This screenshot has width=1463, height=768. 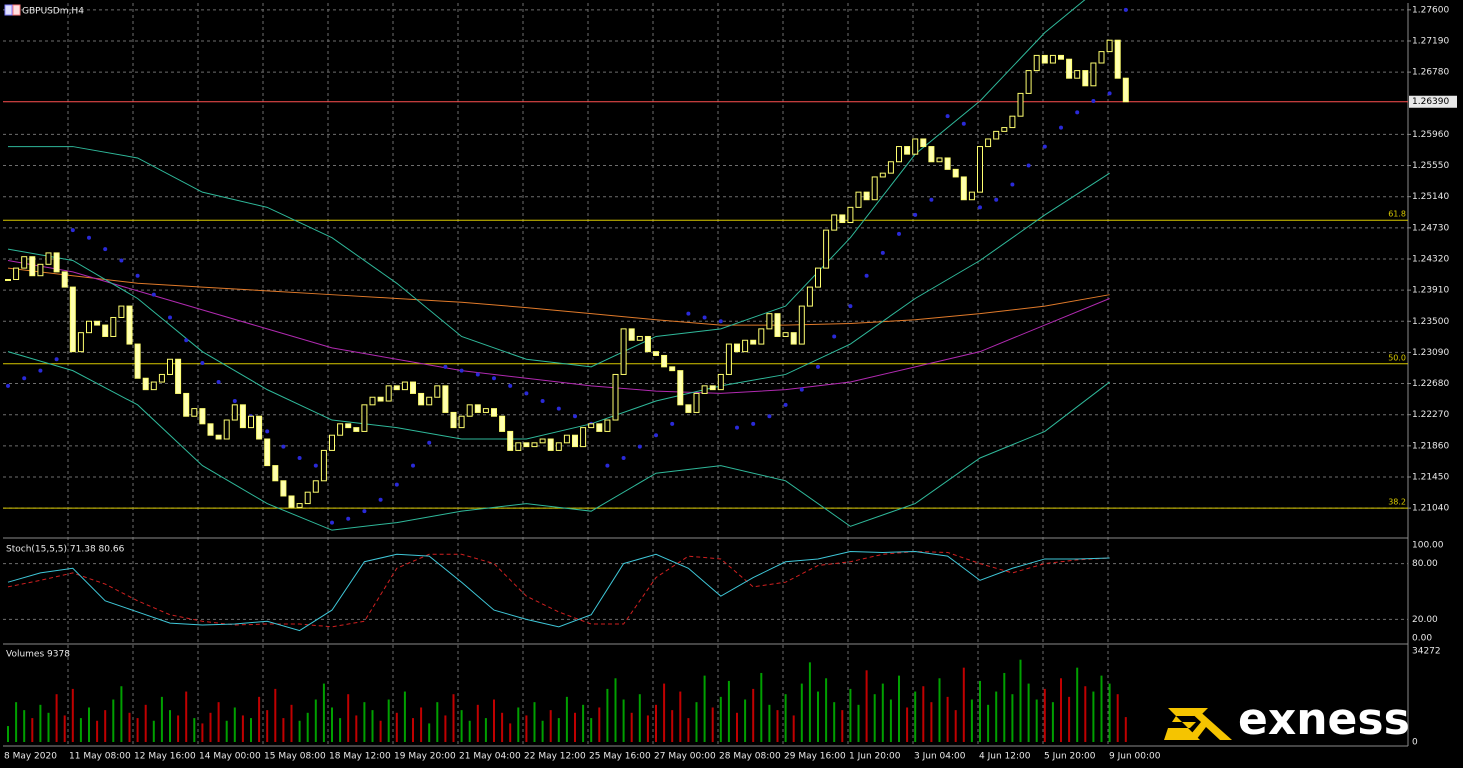 I want to click on time-label: 18 May 12:00, so click(x=360, y=757).